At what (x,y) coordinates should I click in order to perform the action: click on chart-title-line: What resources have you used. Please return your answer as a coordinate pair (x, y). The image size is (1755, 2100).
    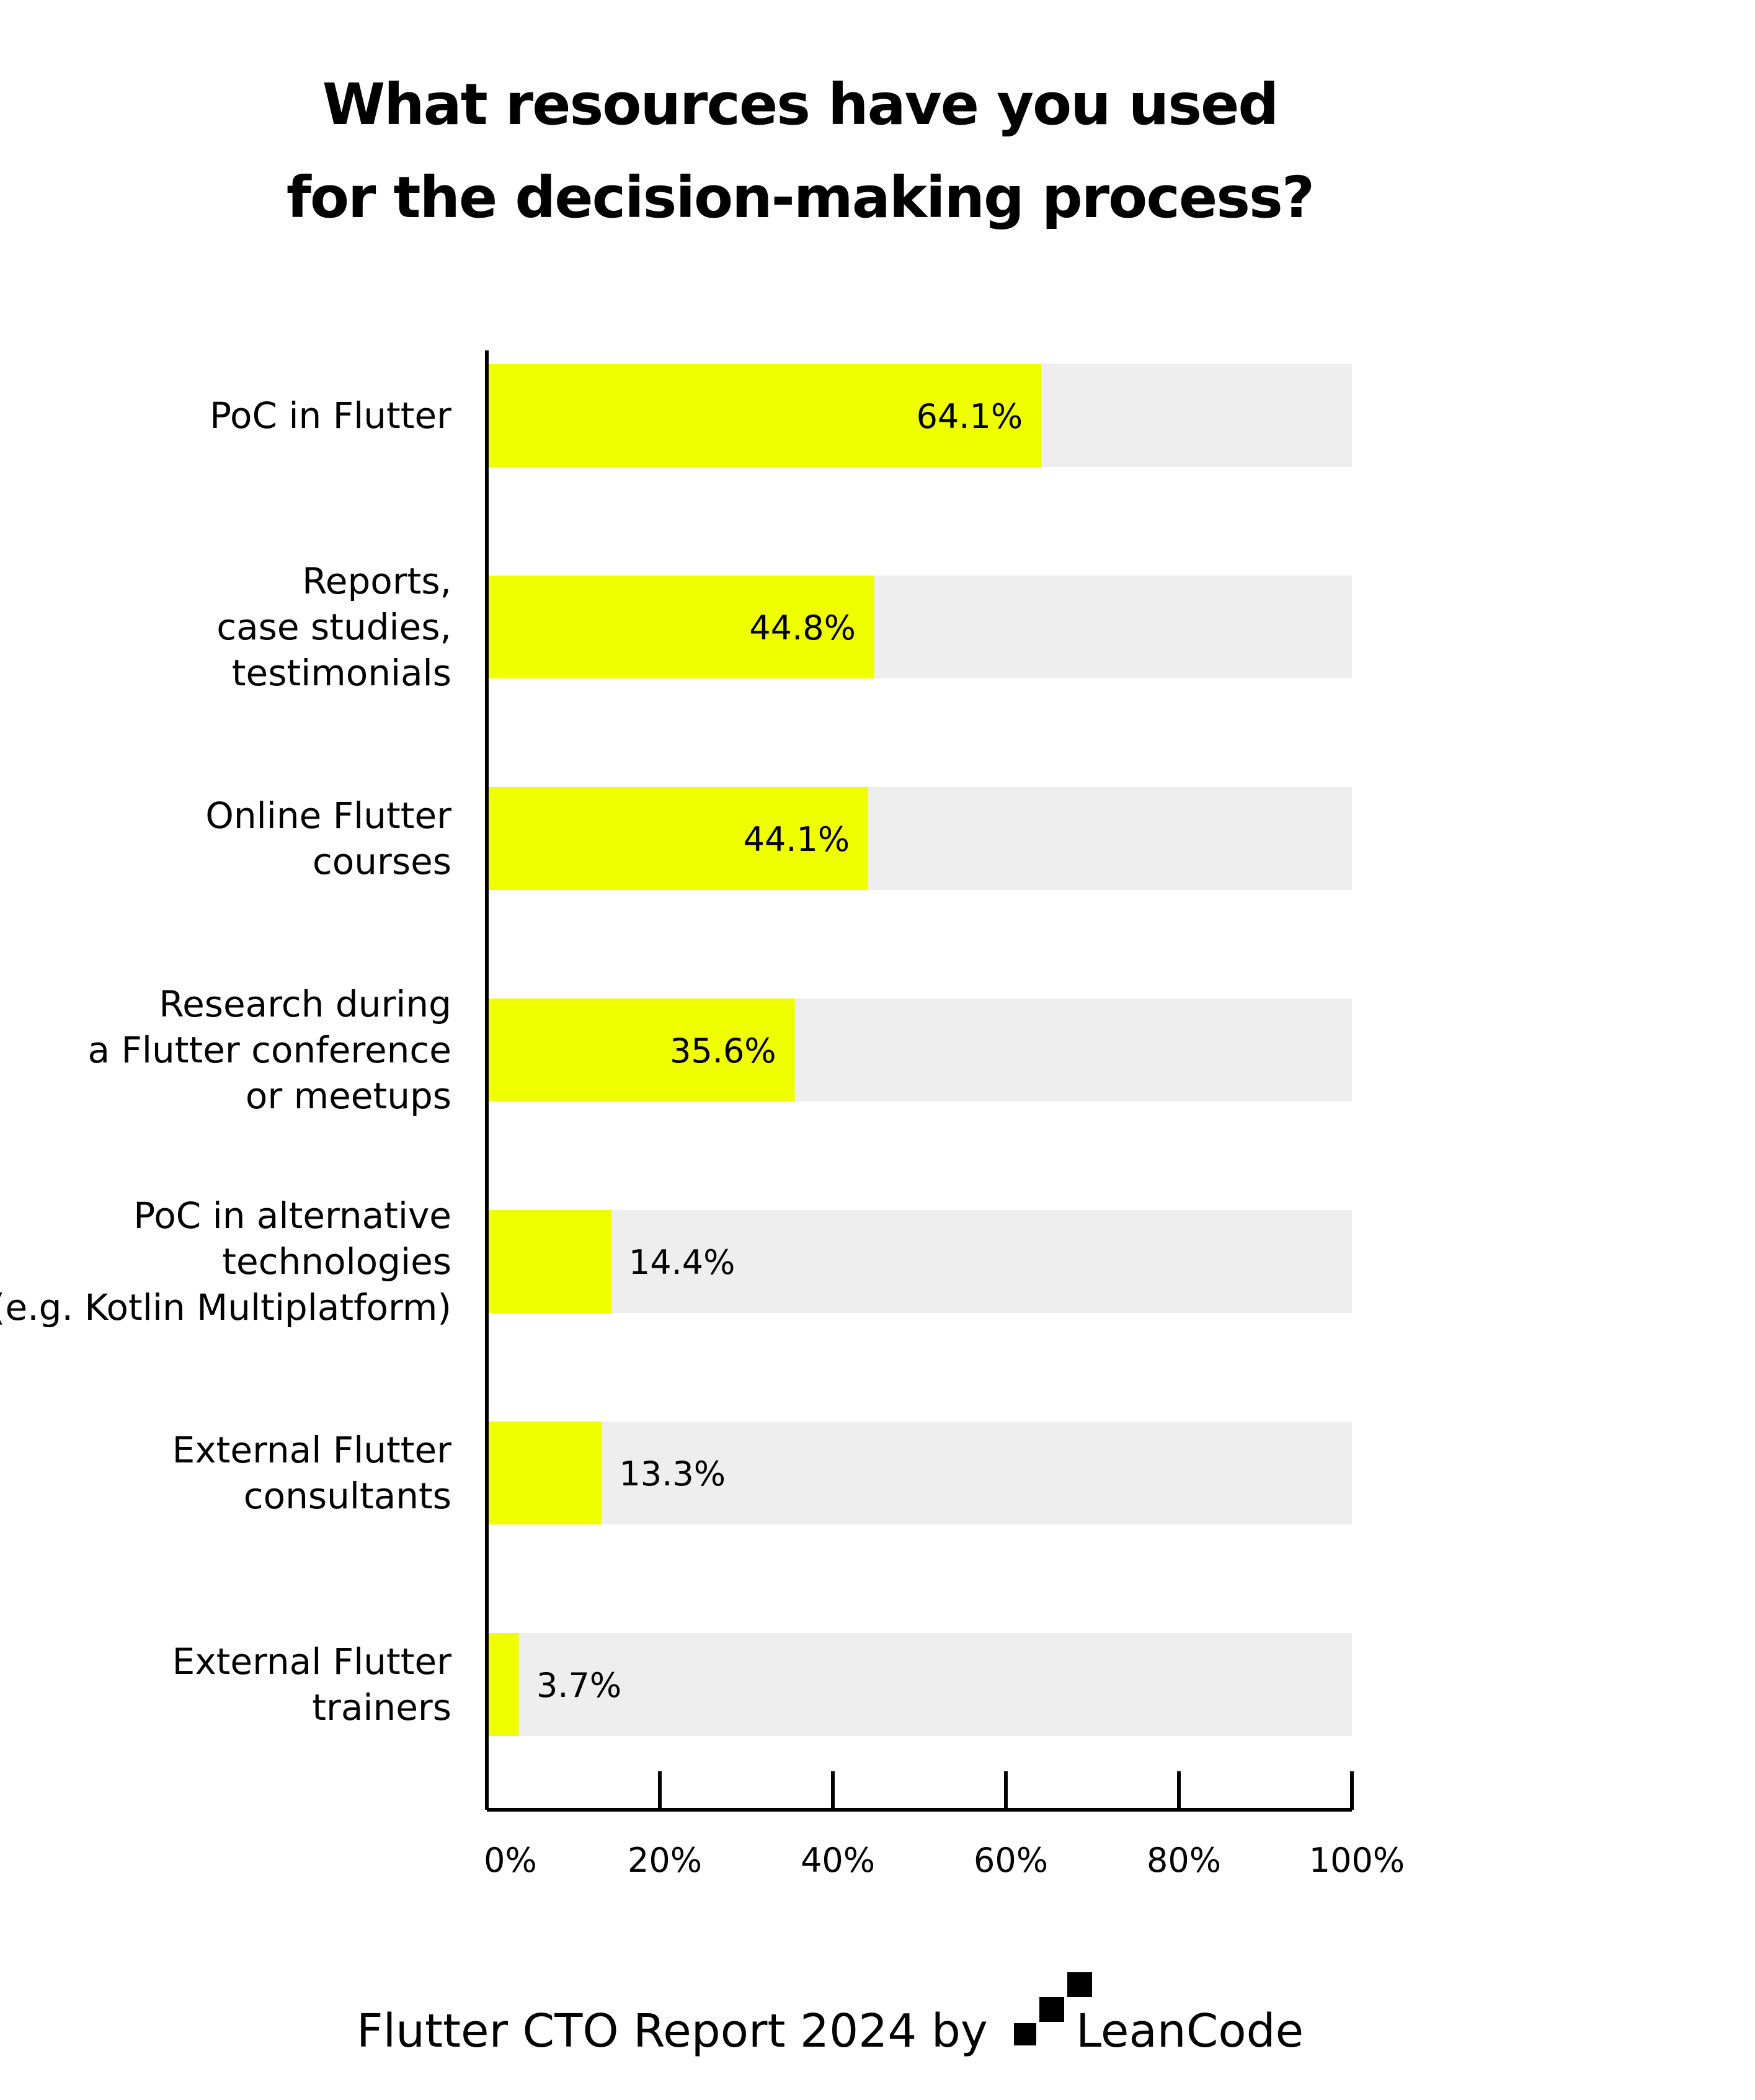
    Looking at the image, I should click on (800, 105).